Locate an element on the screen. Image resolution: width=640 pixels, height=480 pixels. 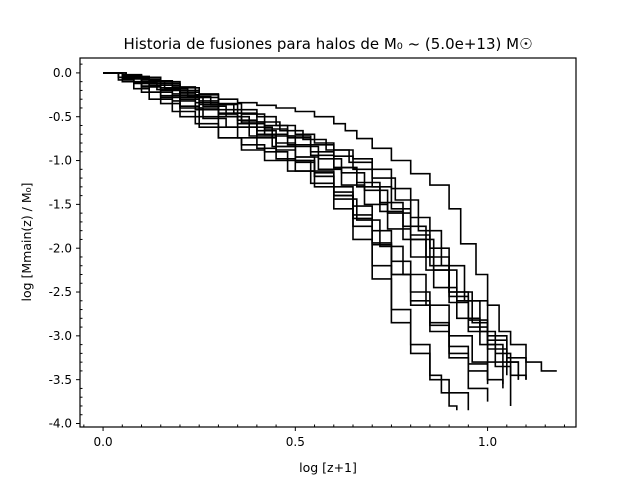
x-tick-label: 0.5 is located at coordinates (295, 442).